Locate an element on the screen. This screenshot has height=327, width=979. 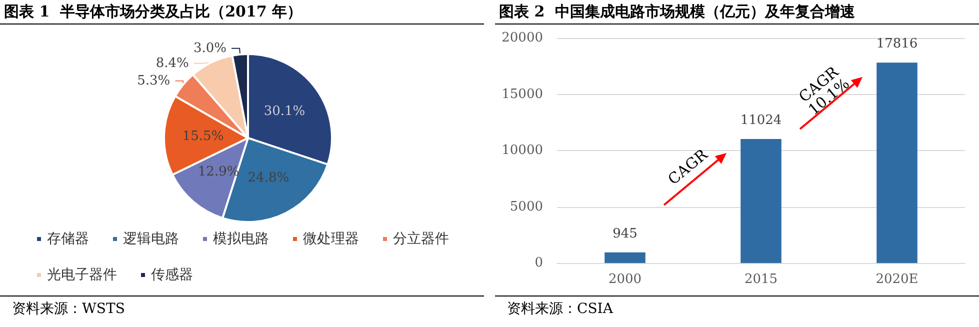
x-tick-label: 2015 is located at coordinates (761, 279).